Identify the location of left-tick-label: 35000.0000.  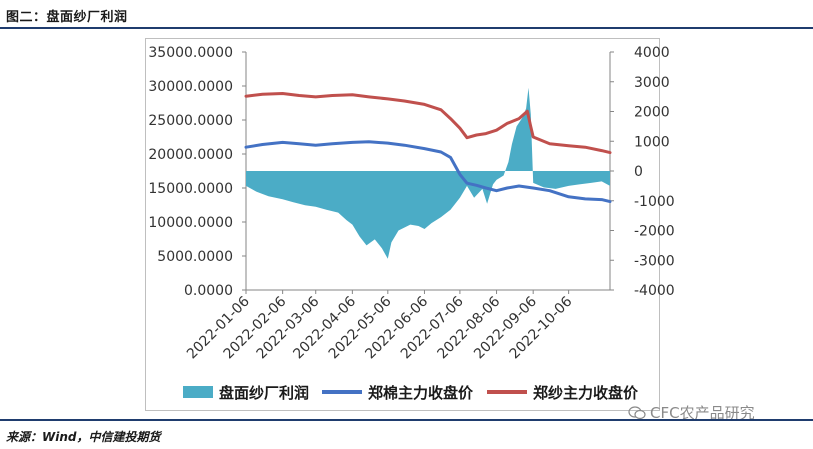
(190, 53).